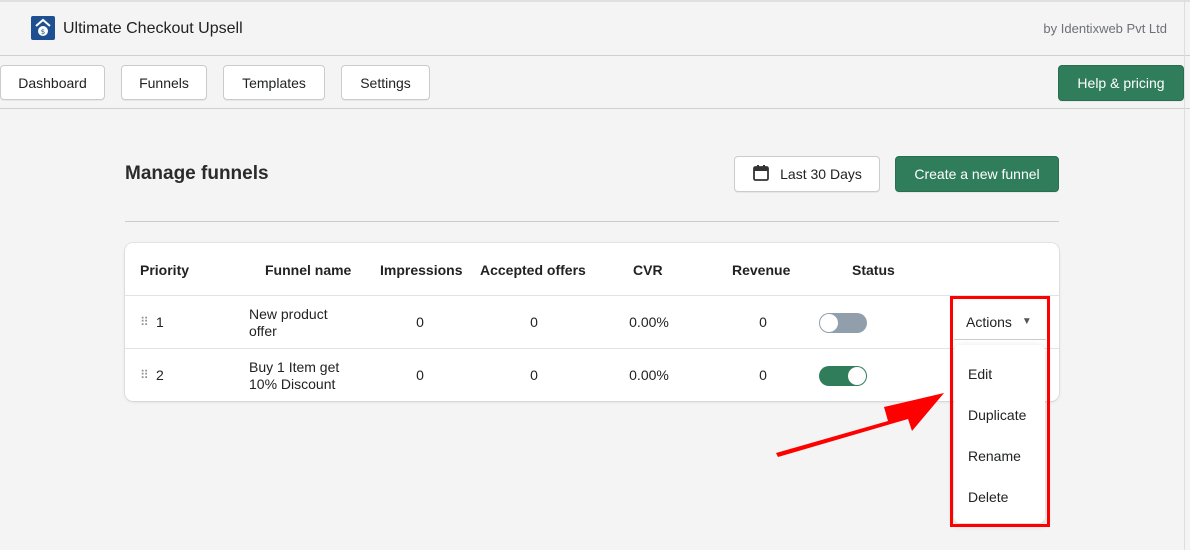 Image resolution: width=1190 pixels, height=550 pixels. What do you see at coordinates (761, 270) in the screenshot?
I see `header-revenue: Revenue` at bounding box center [761, 270].